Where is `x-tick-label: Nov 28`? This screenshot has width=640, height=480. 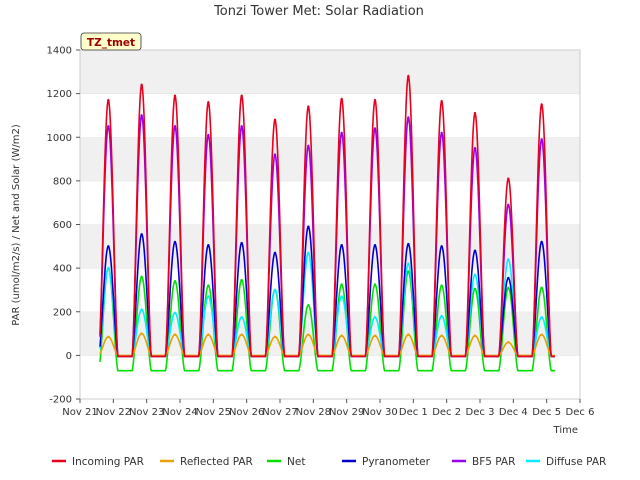 x-tick-label: Nov 28 is located at coordinates (313, 412).